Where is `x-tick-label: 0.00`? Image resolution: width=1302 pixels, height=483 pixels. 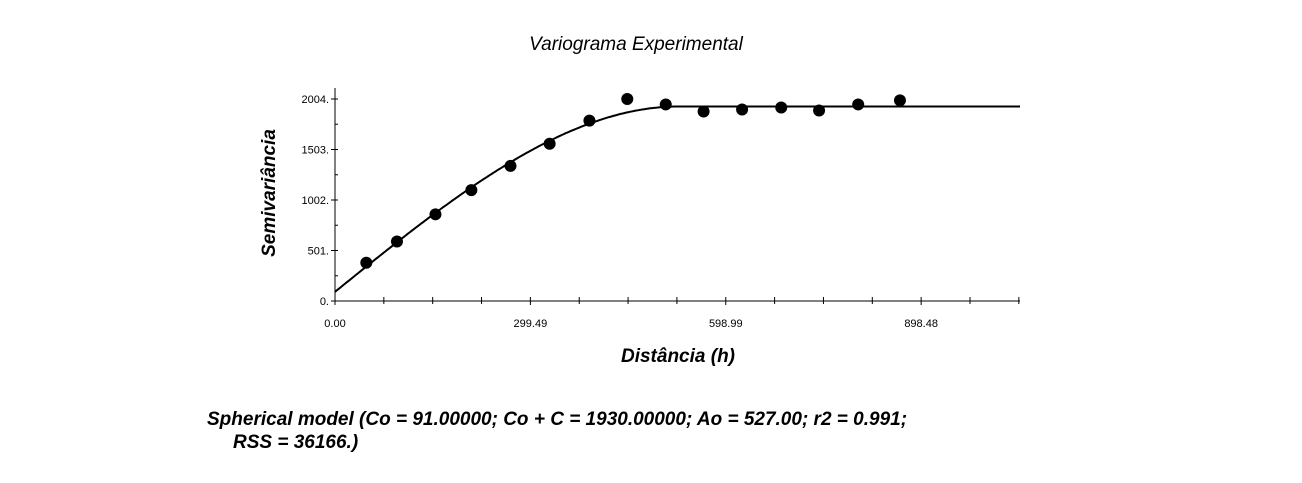
x-tick-label: 0.00 is located at coordinates (334, 324).